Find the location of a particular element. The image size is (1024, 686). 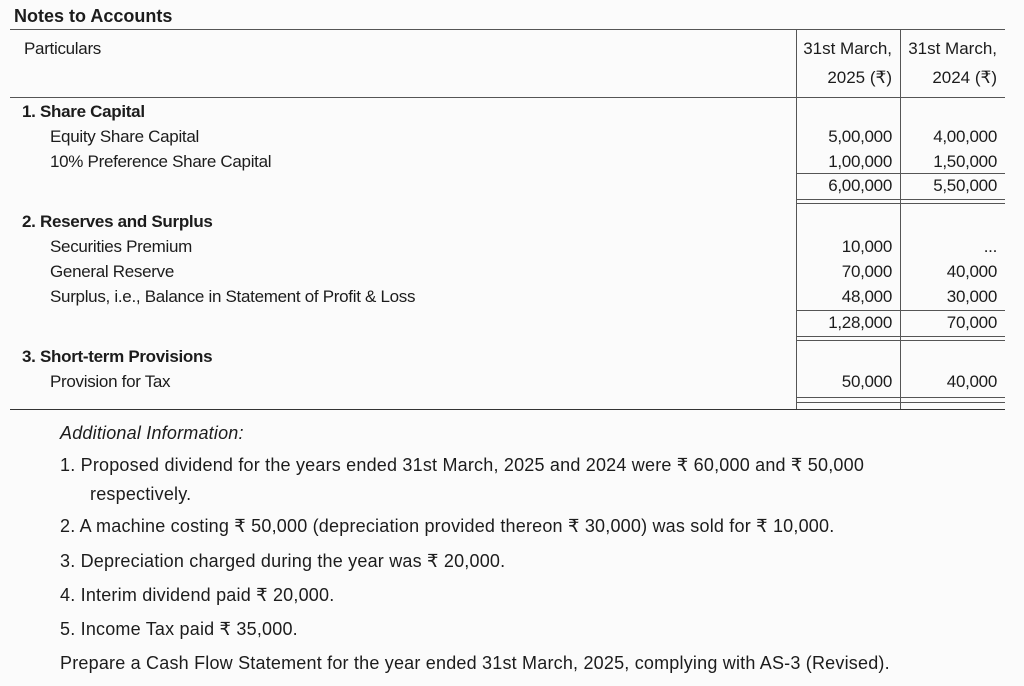

value-2025: 5,00,000 is located at coordinates (860, 136).